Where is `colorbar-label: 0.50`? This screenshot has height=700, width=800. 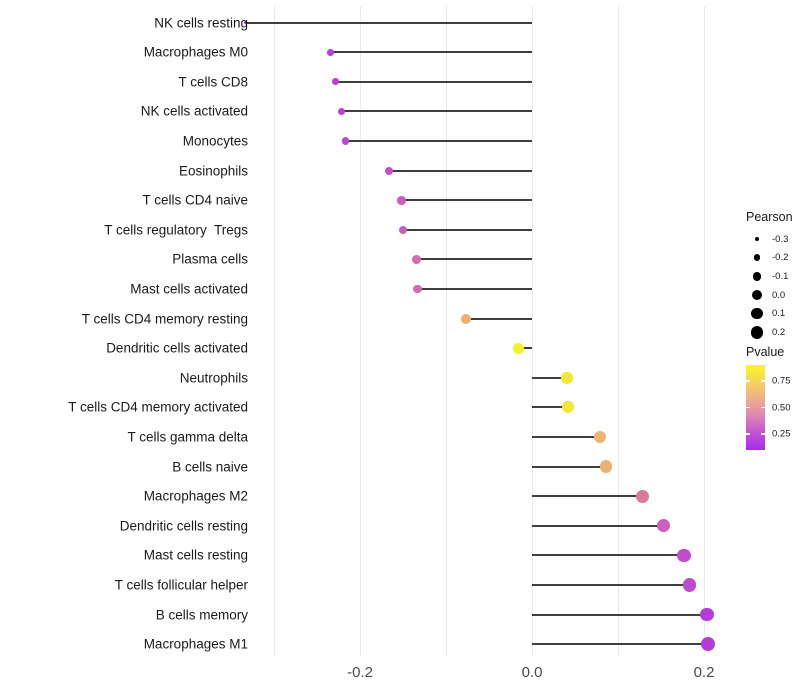 colorbar-label: 0.50 is located at coordinates (781, 407).